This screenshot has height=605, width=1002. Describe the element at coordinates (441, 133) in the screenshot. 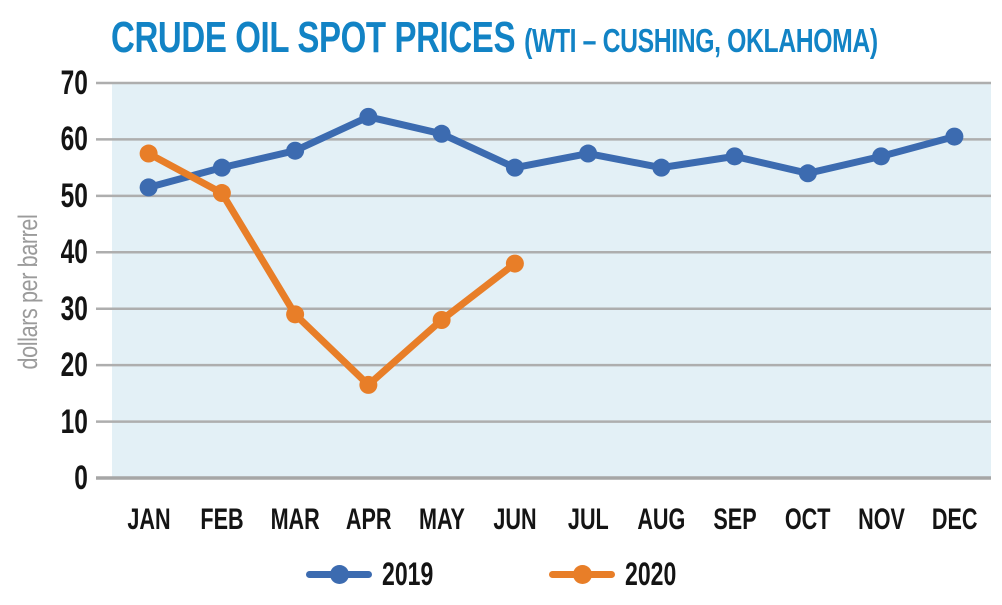

I see `data-point-2019-MAY` at that location.